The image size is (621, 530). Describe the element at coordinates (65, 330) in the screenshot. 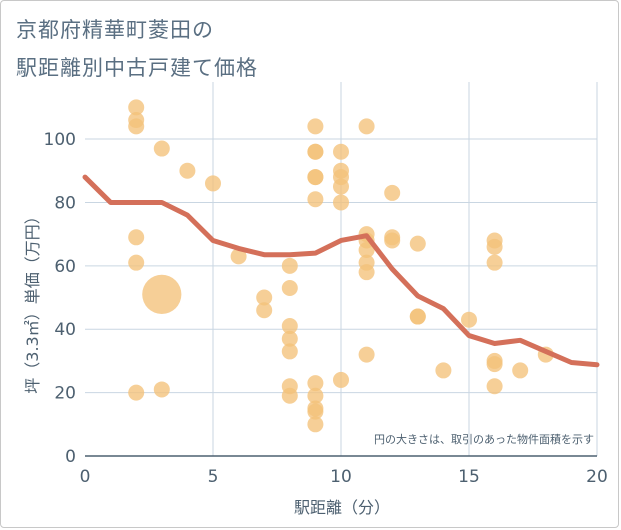

I see `y-tick-label: 40` at that location.